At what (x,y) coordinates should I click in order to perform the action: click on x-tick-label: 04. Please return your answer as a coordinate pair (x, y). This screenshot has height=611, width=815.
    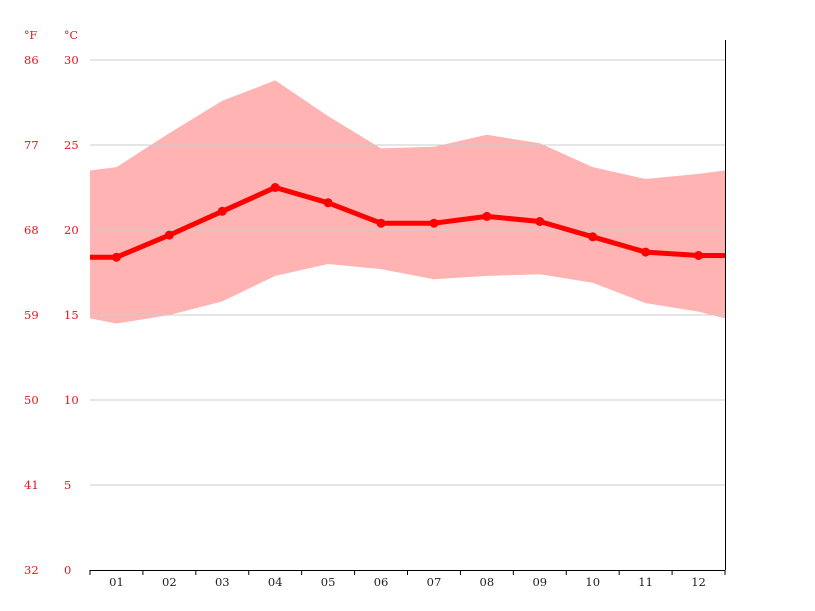
    Looking at the image, I should click on (275, 582).